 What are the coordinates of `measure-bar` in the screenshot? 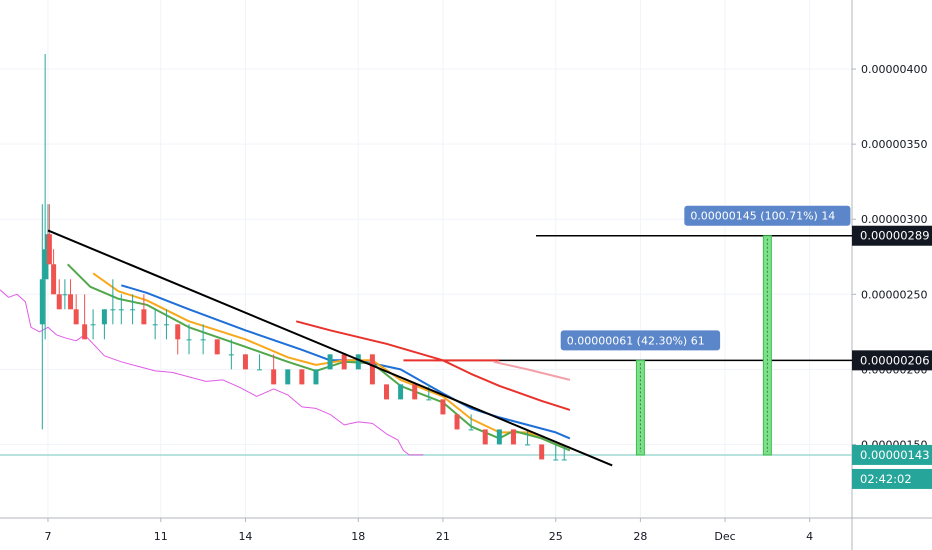 It's located at (767, 345).